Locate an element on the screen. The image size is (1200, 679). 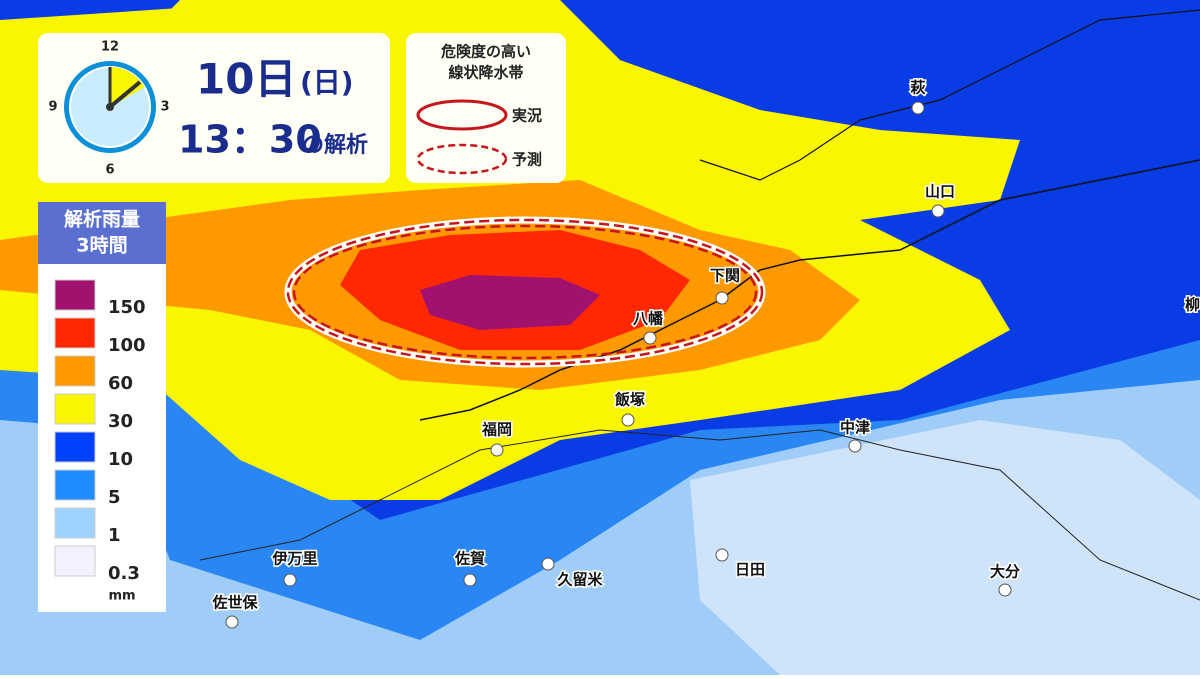
clock-label: 9 is located at coordinates (52, 107).